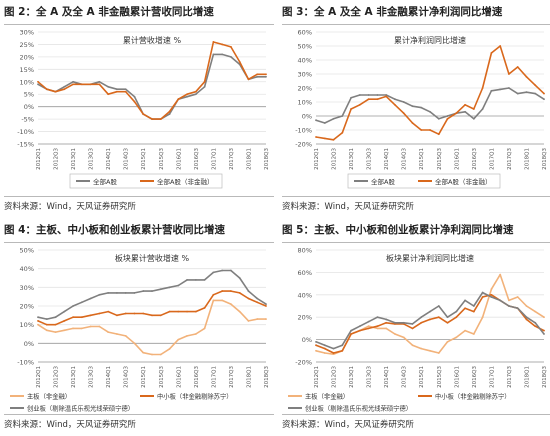 This screenshot has width=550, height=436. Describe the element at coordinates (121, 402) in the screenshot. I see `legend: 主板（非金融） 中小板（非金融剔除苏宁） 创业板（剔除温氏乐视光线荣硕宁德）` at that location.